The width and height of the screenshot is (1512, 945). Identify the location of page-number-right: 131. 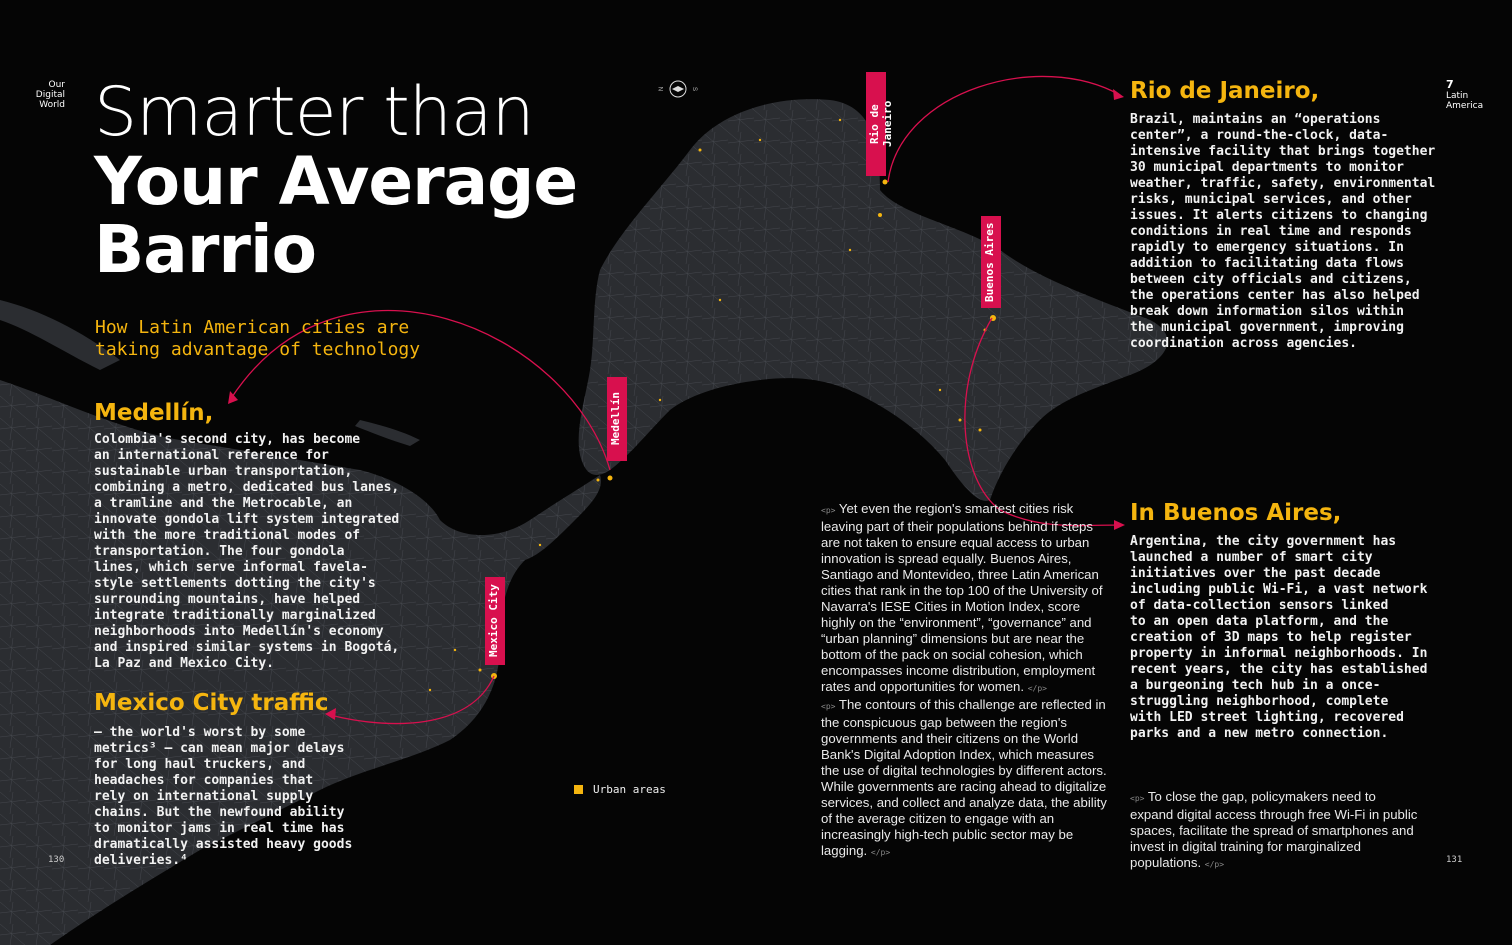
(1454, 860).